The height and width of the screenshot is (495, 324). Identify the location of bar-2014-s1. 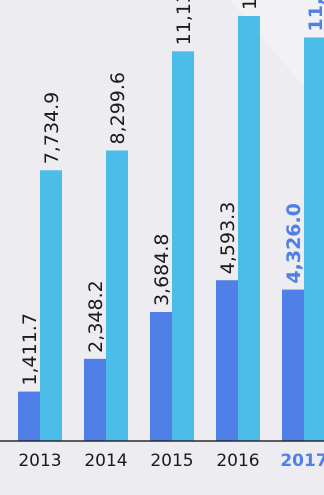
(95, 399).